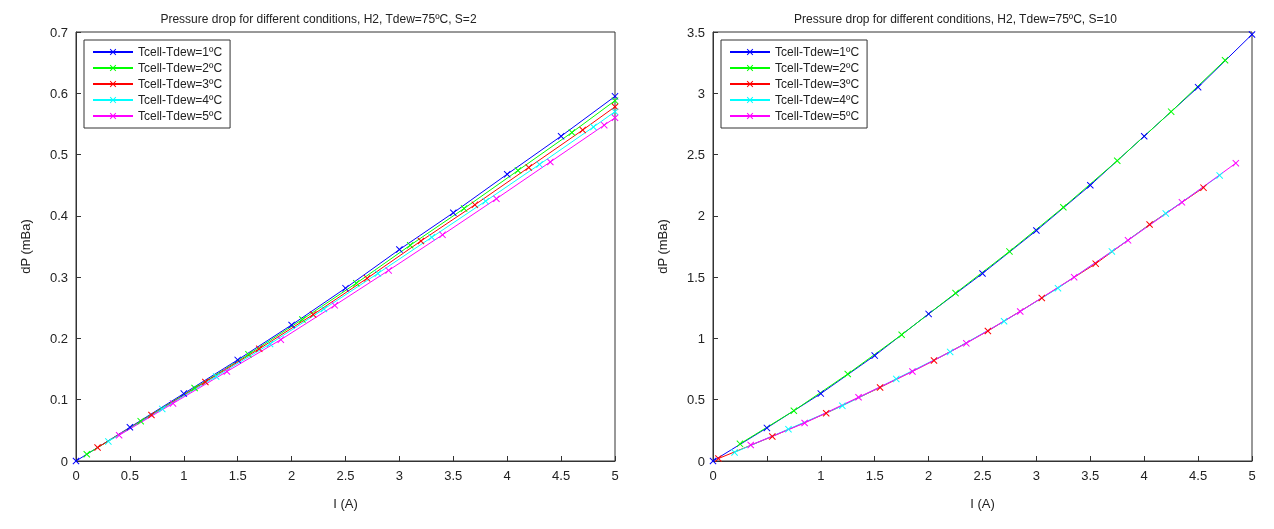  I want to click on y-tick-label: 1.5, so click(695, 277).